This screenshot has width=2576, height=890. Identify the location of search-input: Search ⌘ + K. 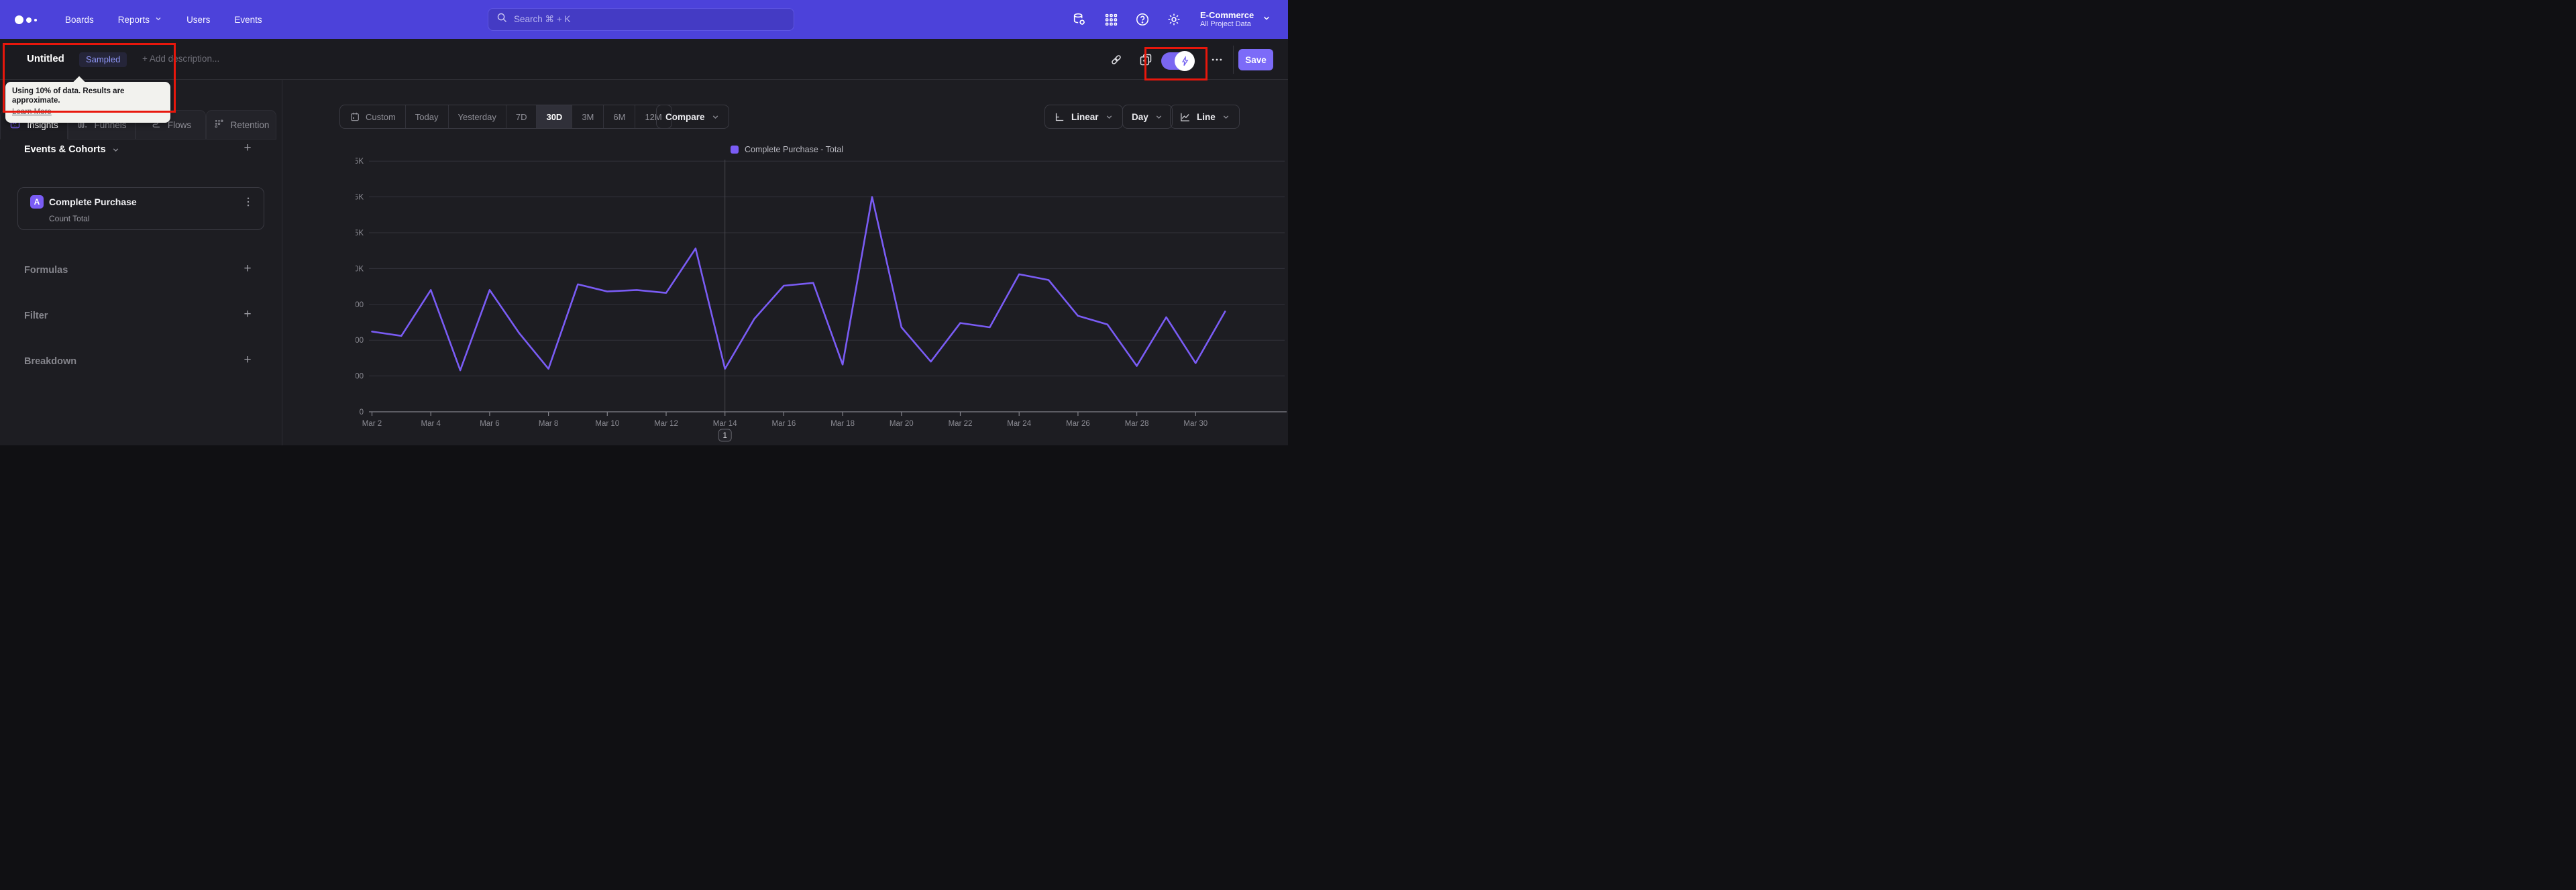
(641, 19).